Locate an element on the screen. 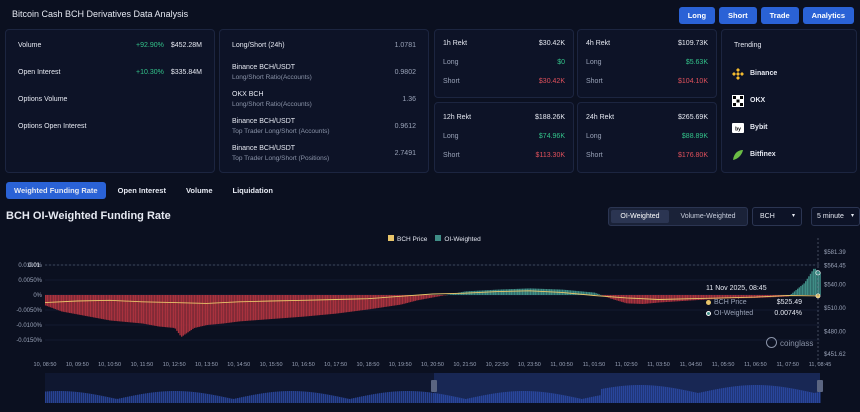 This screenshot has width=860, height=412. chart-legend: BCH Price OI-Weighted is located at coordinates (434, 239).